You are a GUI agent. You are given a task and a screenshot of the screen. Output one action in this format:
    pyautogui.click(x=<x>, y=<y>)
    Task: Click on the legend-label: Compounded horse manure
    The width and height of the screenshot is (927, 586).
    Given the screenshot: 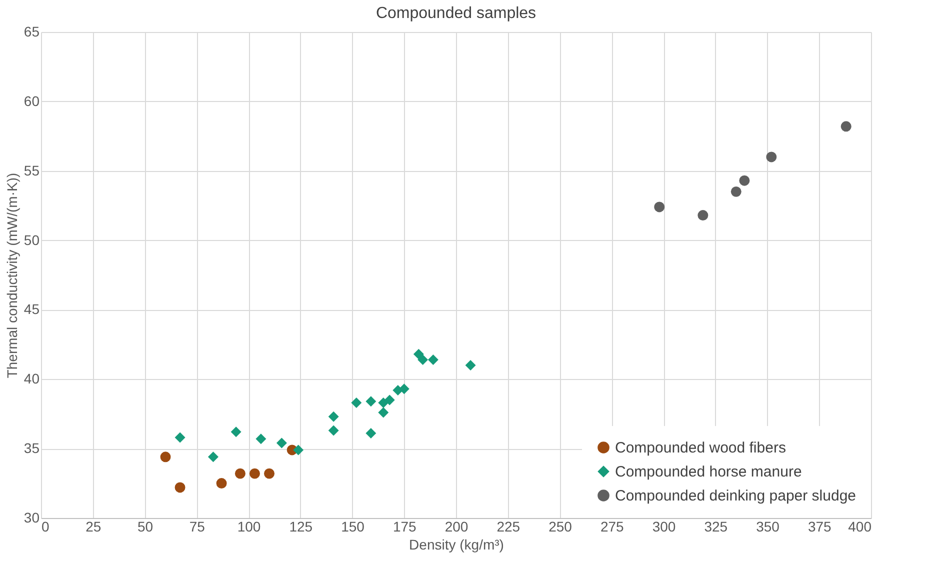 What is the action you would take?
    pyautogui.click(x=708, y=472)
    